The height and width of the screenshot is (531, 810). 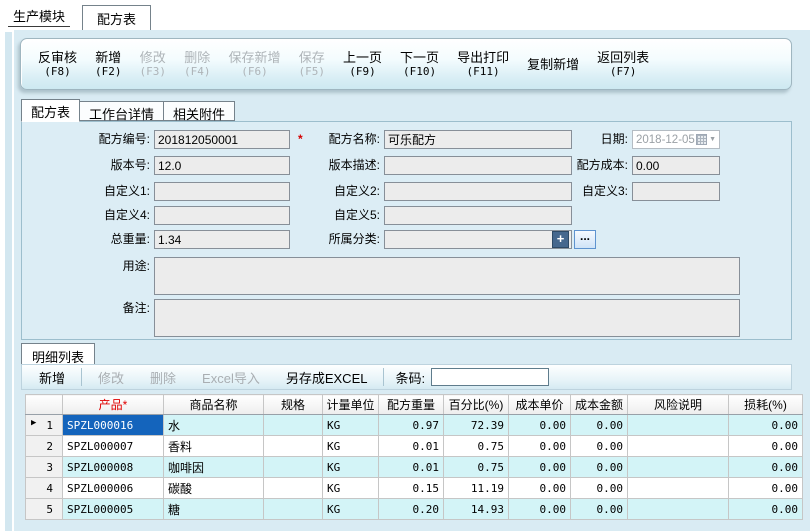 What do you see at coordinates (483, 64) in the screenshot?
I see `toolbar-button: 导出打印 (F11)` at bounding box center [483, 64].